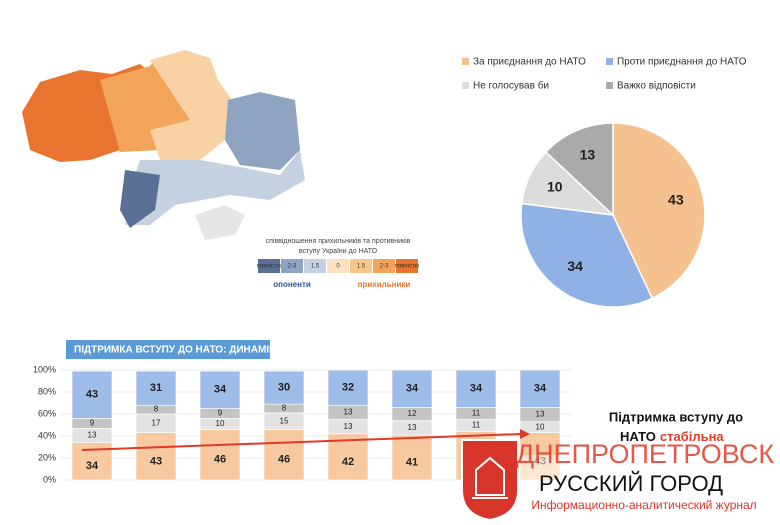 This screenshot has width=780, height=525. I want to click on pie-value-label: 43, so click(676, 200).